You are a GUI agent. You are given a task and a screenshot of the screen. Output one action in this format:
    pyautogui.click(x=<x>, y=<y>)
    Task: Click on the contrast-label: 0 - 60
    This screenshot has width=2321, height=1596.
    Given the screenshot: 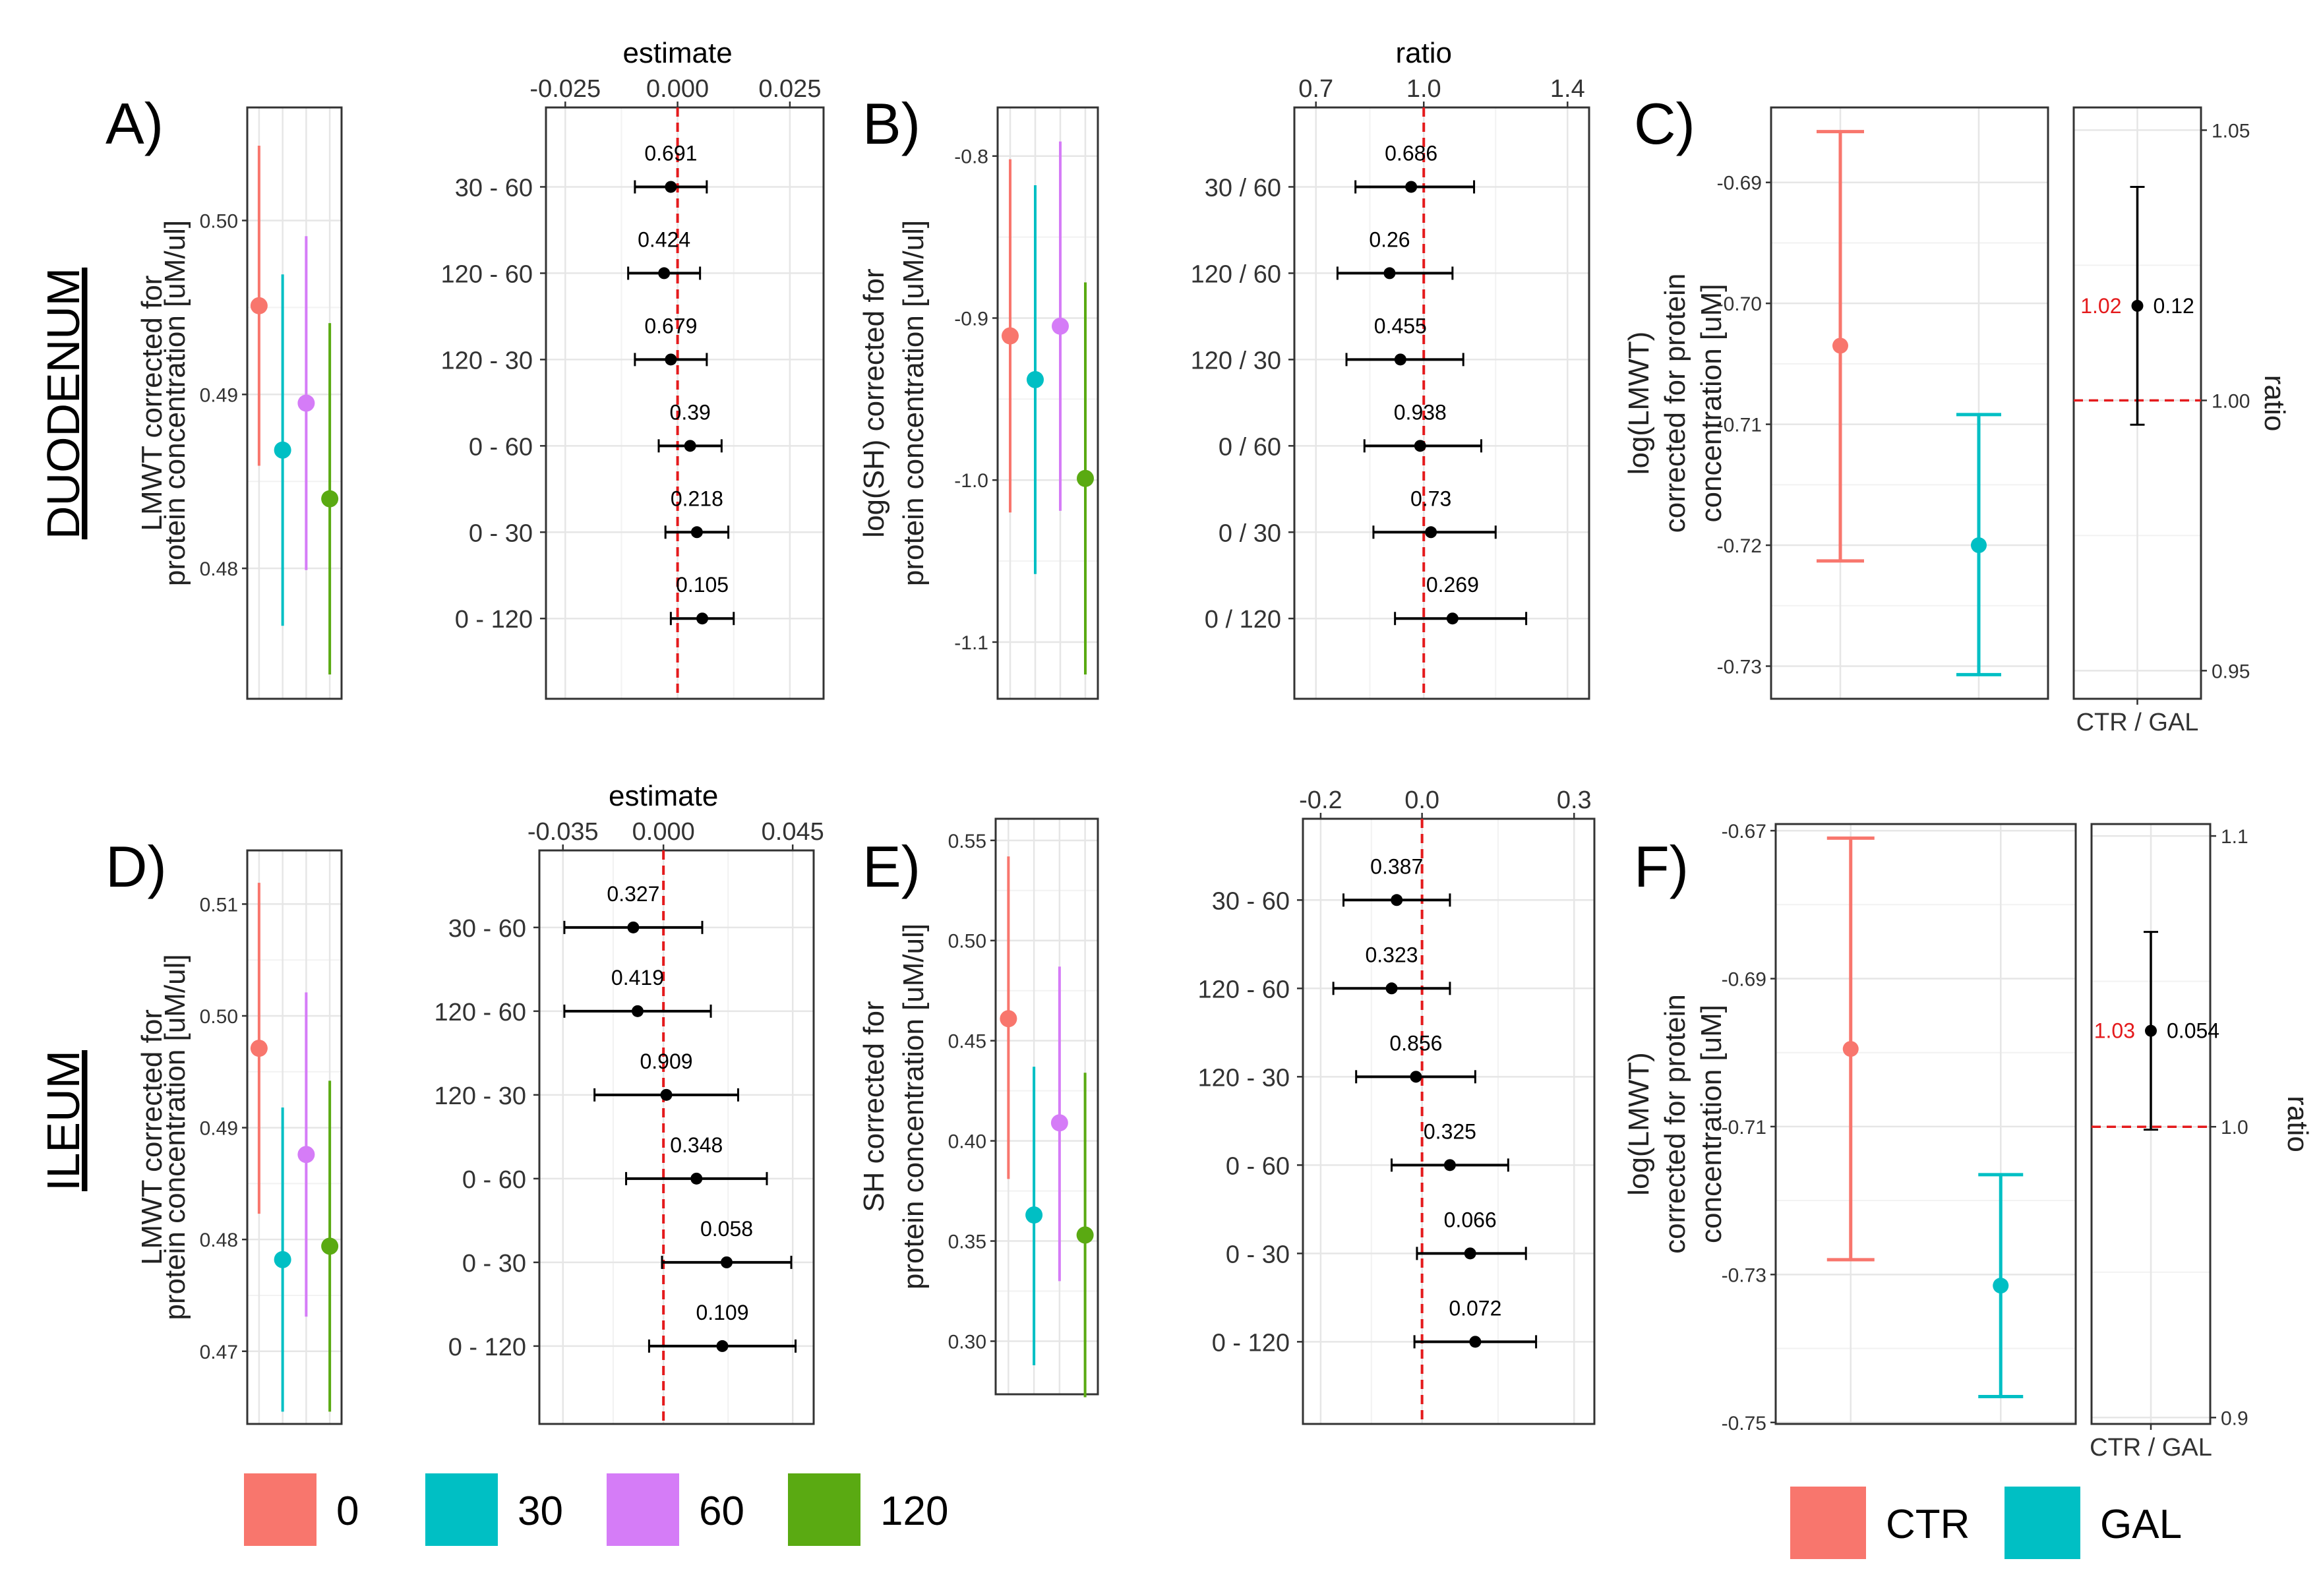 What is the action you would take?
    pyautogui.click(x=1258, y=1166)
    